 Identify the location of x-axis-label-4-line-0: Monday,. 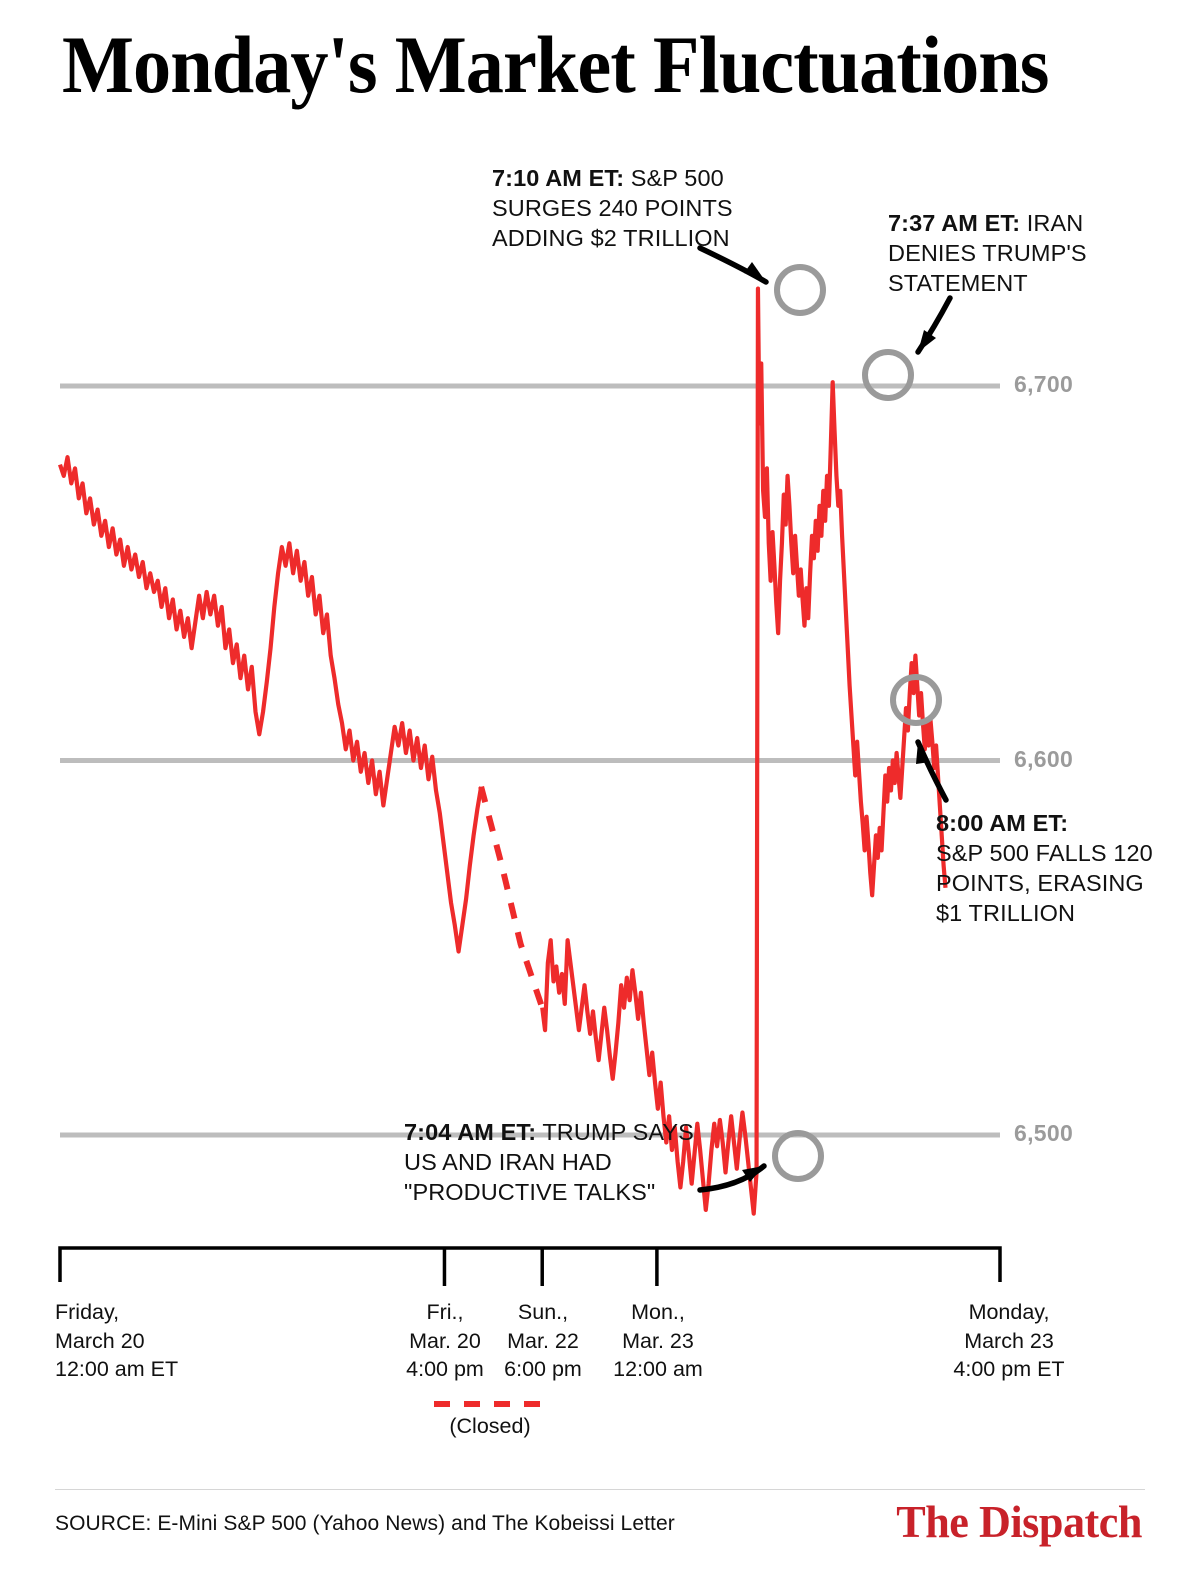
(1009, 1312).